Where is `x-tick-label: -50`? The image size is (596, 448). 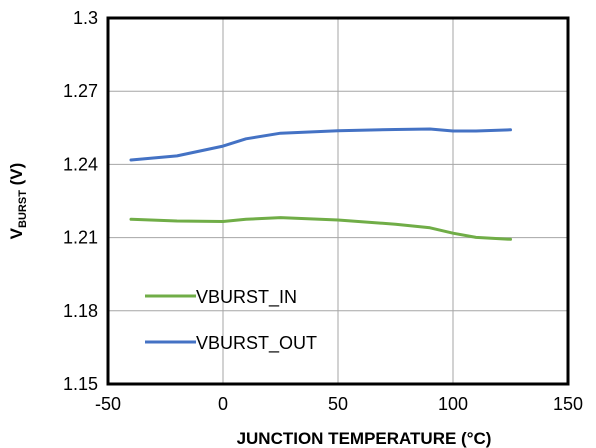
x-tick-label: -50 is located at coordinates (108, 404).